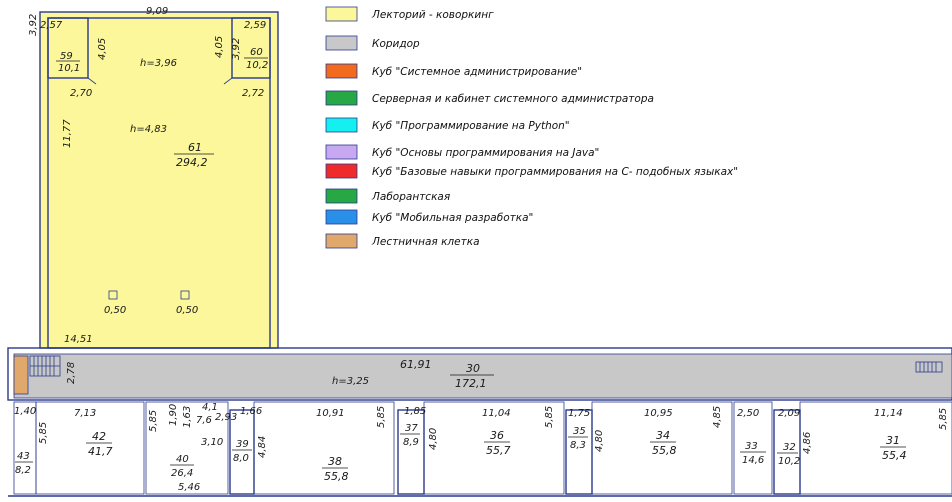 The width and height of the screenshot is (952, 502). I want to click on room-40-dim-3: 1,63, so click(187, 417).